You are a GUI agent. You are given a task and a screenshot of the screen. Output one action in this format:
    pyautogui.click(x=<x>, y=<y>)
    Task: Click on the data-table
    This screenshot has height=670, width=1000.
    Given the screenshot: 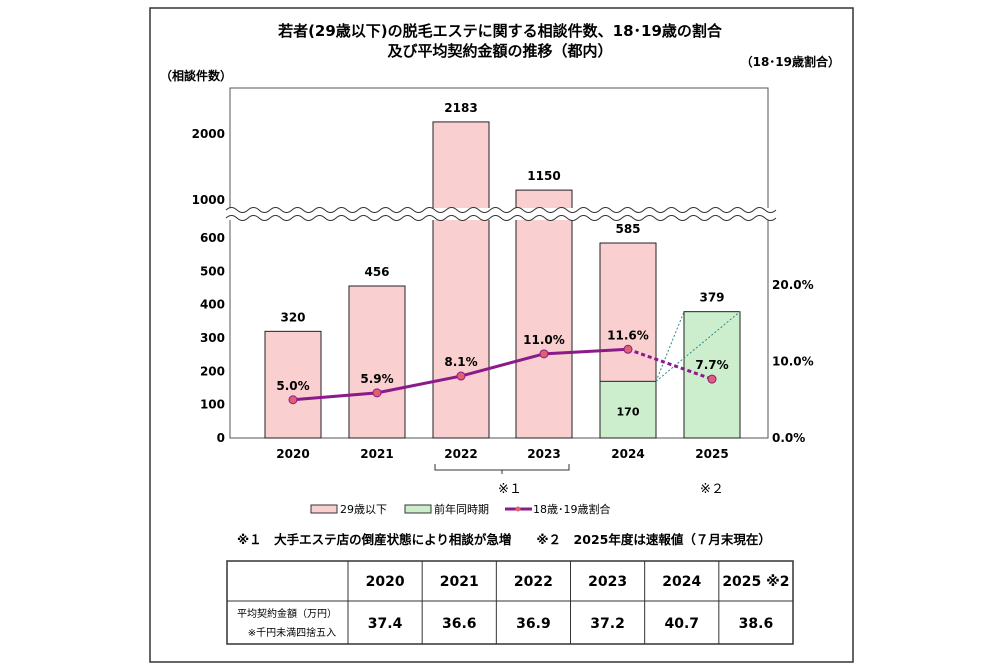 What is the action you would take?
    pyautogui.click(x=510, y=602)
    